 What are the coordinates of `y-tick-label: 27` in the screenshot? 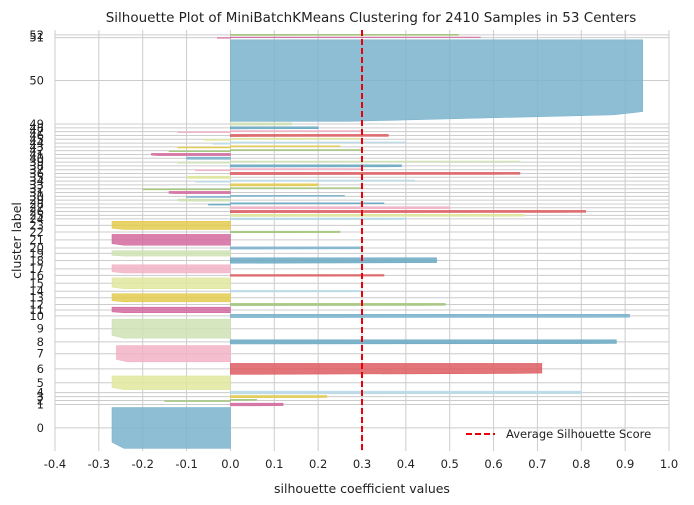 It's located at (36, 208).